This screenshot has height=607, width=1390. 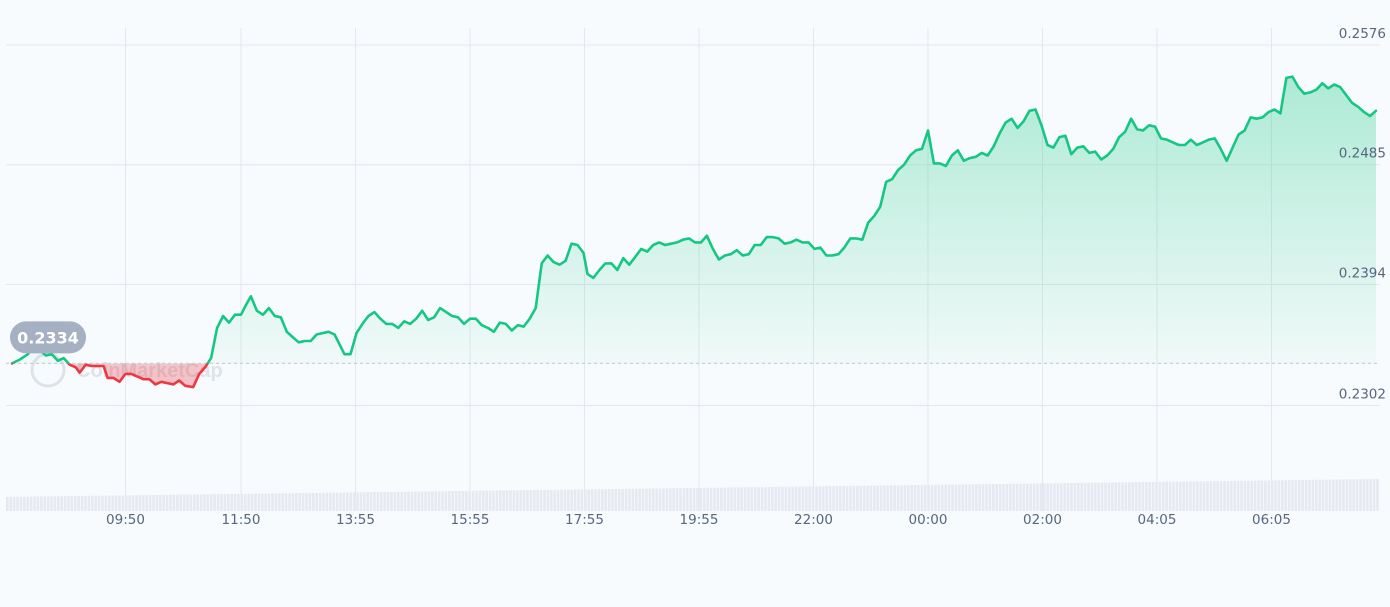 I want to click on x-tick-label-3: 15:55, so click(x=470, y=520).